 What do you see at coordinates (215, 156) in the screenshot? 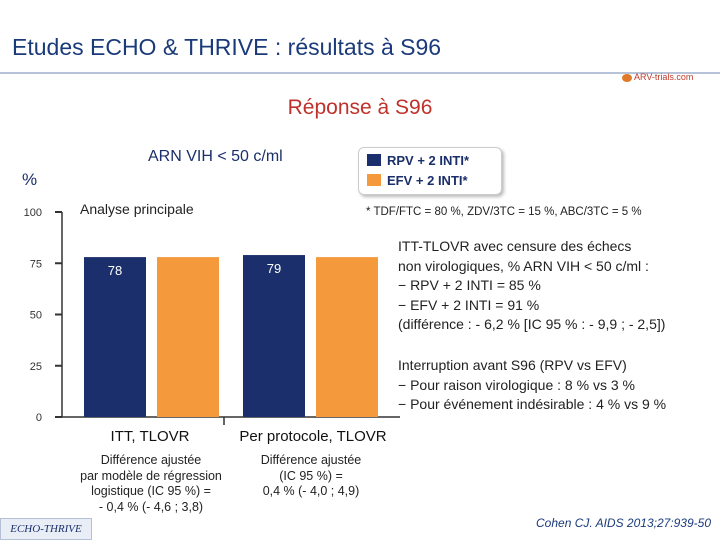
I see `chart-heading: ARN VIH < 50 c/ml` at bounding box center [215, 156].